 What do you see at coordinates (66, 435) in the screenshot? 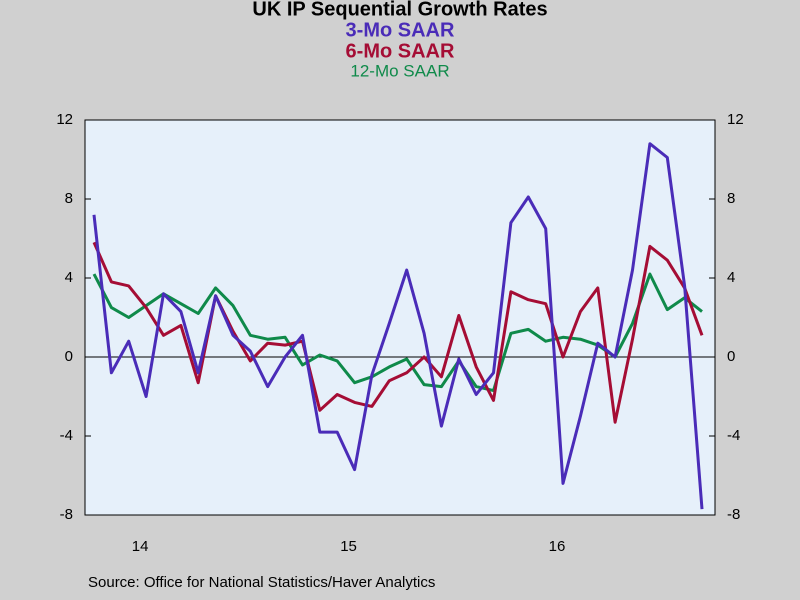
I see `y-tick-label: -4` at bounding box center [66, 435].